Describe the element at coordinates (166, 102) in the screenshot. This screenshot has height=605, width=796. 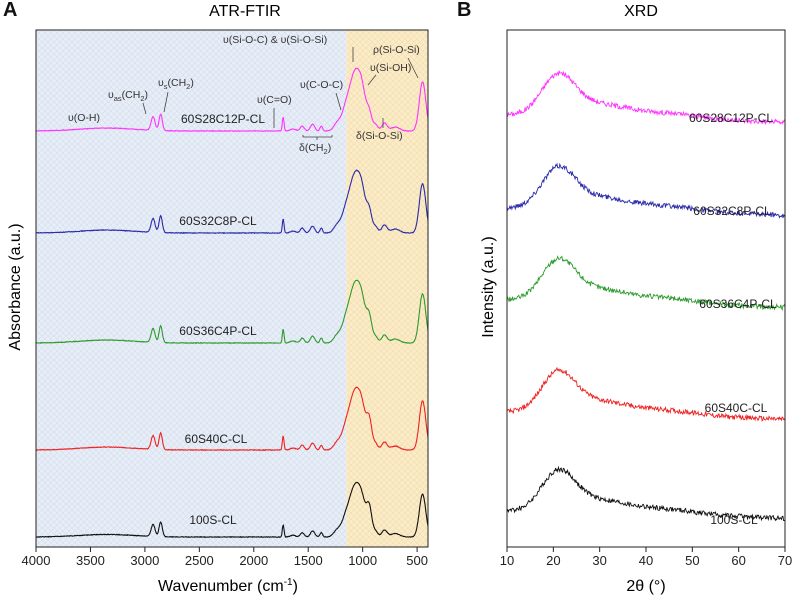
I see `arrow-vs` at that location.